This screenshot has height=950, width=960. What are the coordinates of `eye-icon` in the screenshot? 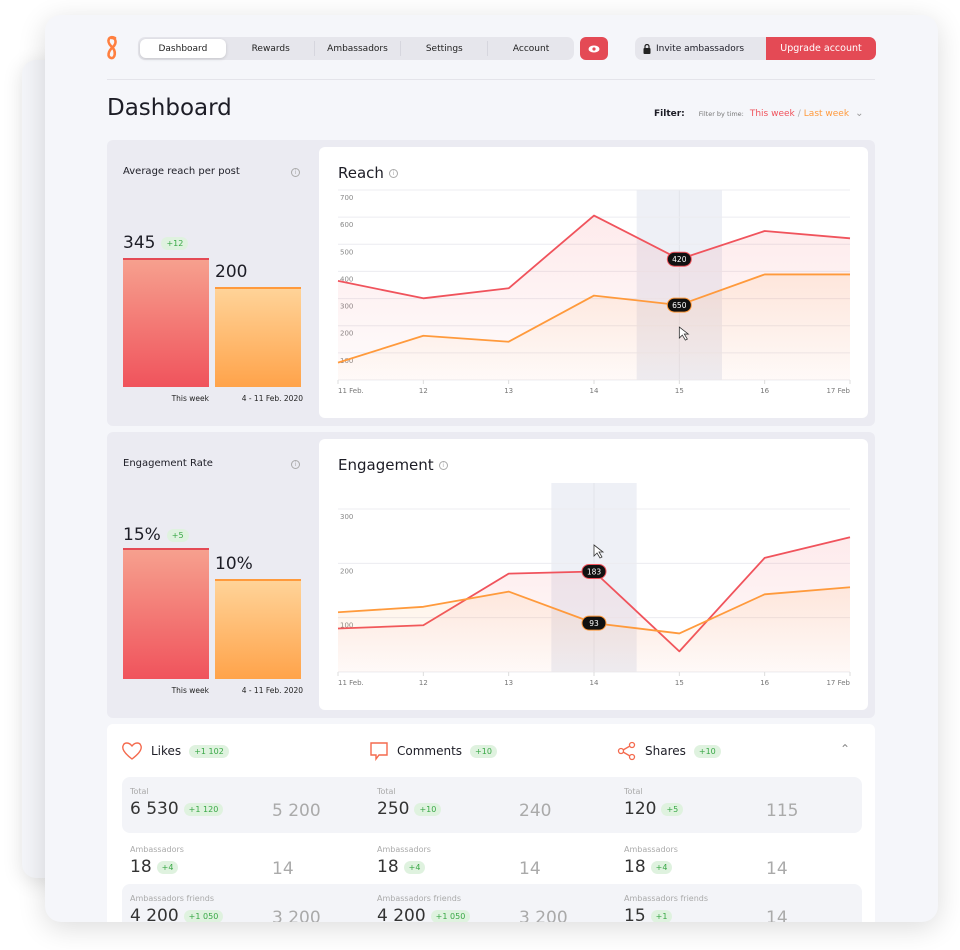 It's located at (594, 48).